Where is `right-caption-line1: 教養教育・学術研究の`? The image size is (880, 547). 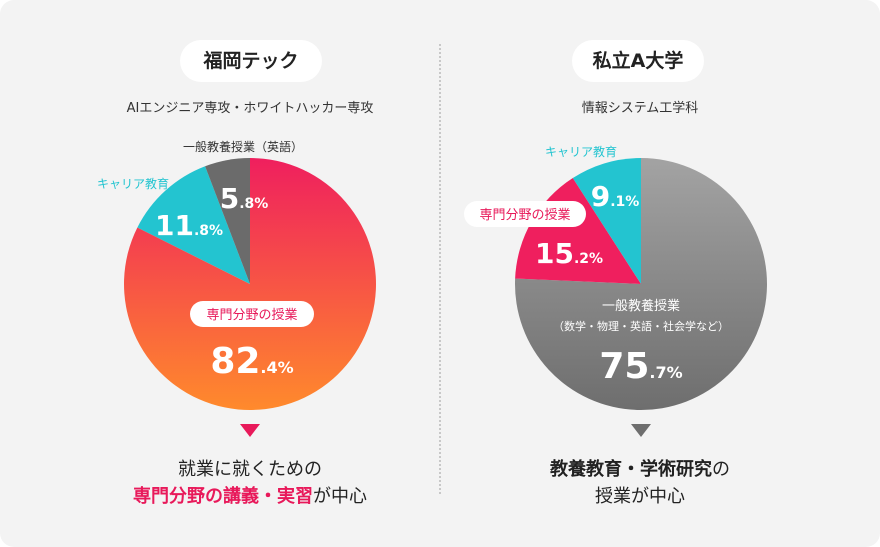
right-caption-line1: 教養教育・学術研究の is located at coordinates (640, 469).